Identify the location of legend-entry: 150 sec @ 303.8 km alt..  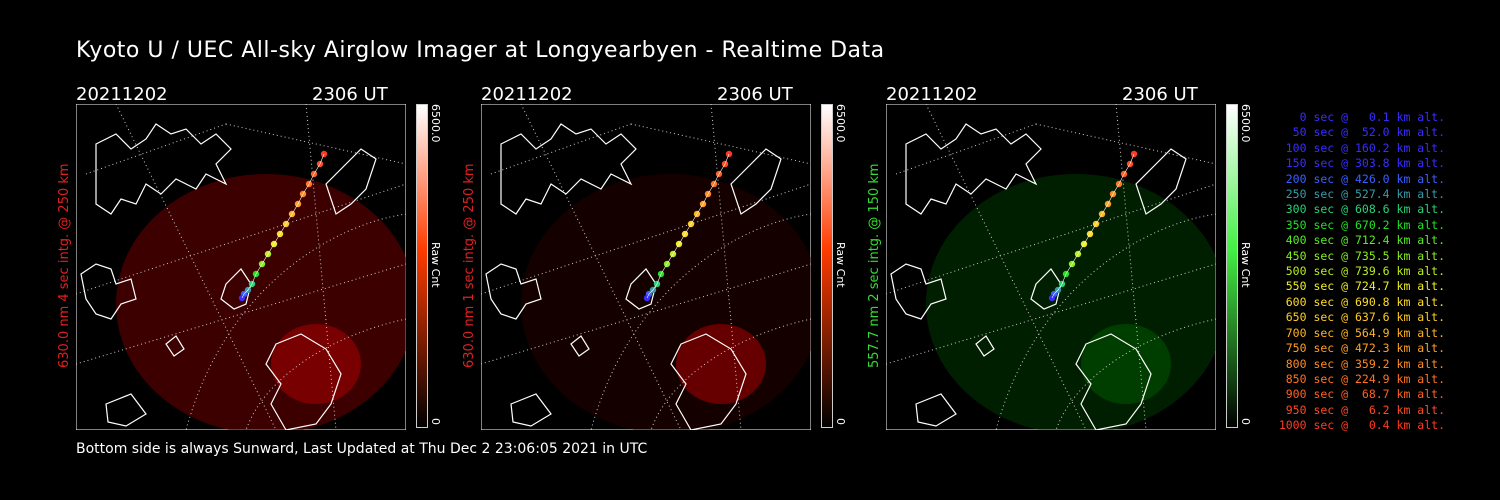
(1365, 163).